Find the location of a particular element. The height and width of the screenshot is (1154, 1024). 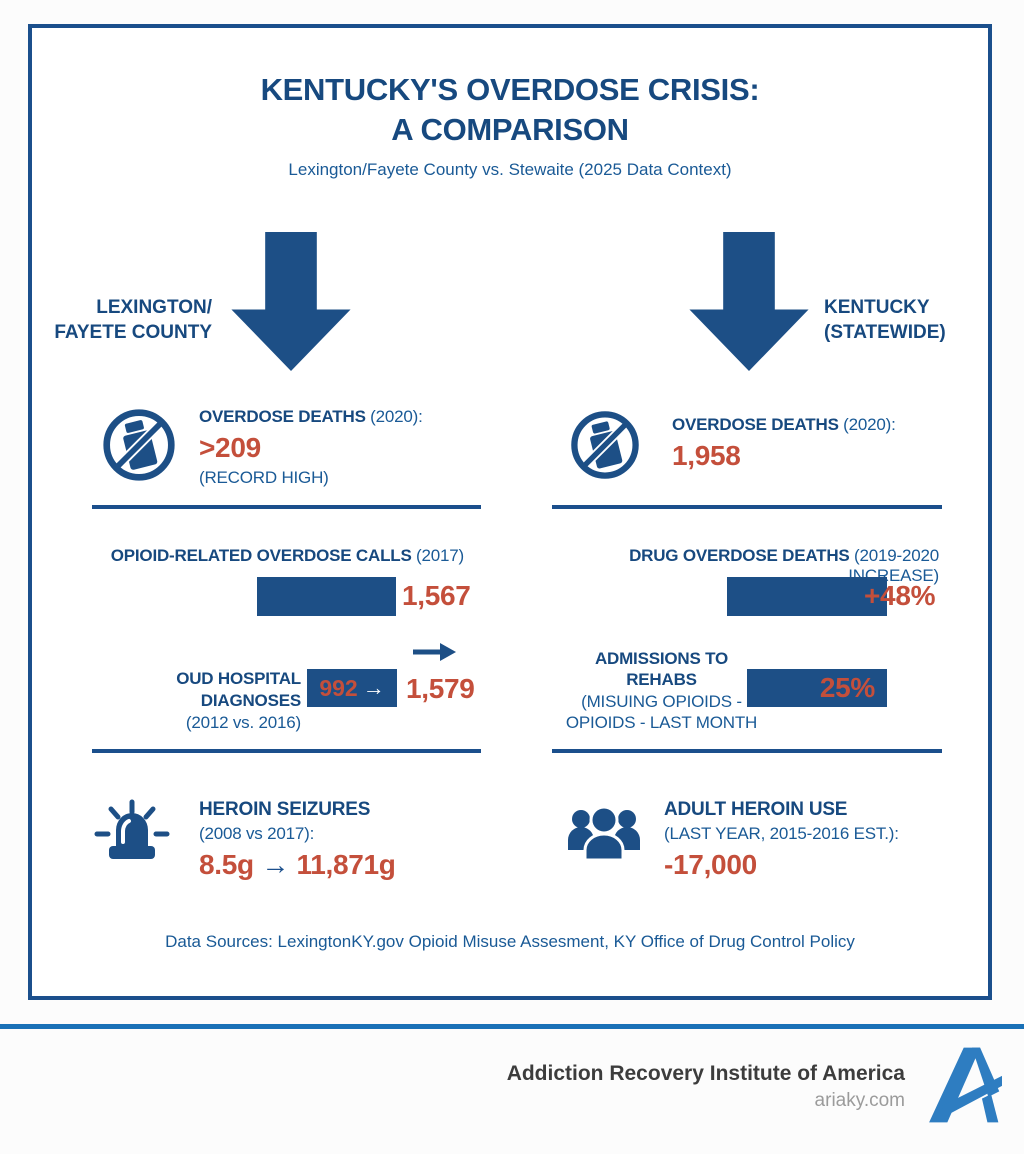

stat-label: OUD HOSPITAL DIAGNOSES is located at coordinates (238, 690).